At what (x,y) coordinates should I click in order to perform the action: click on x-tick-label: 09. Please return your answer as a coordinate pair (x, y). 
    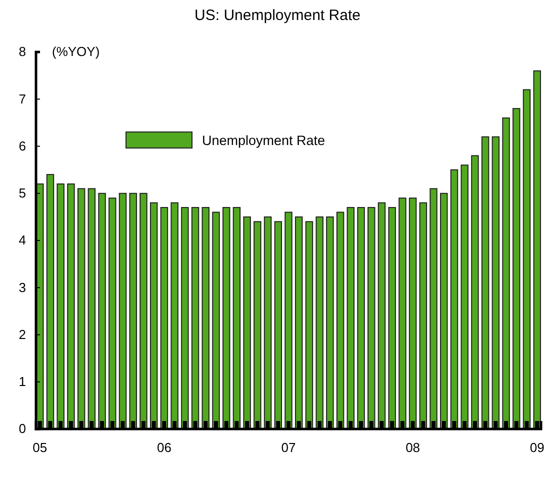
    Looking at the image, I should click on (537, 448).